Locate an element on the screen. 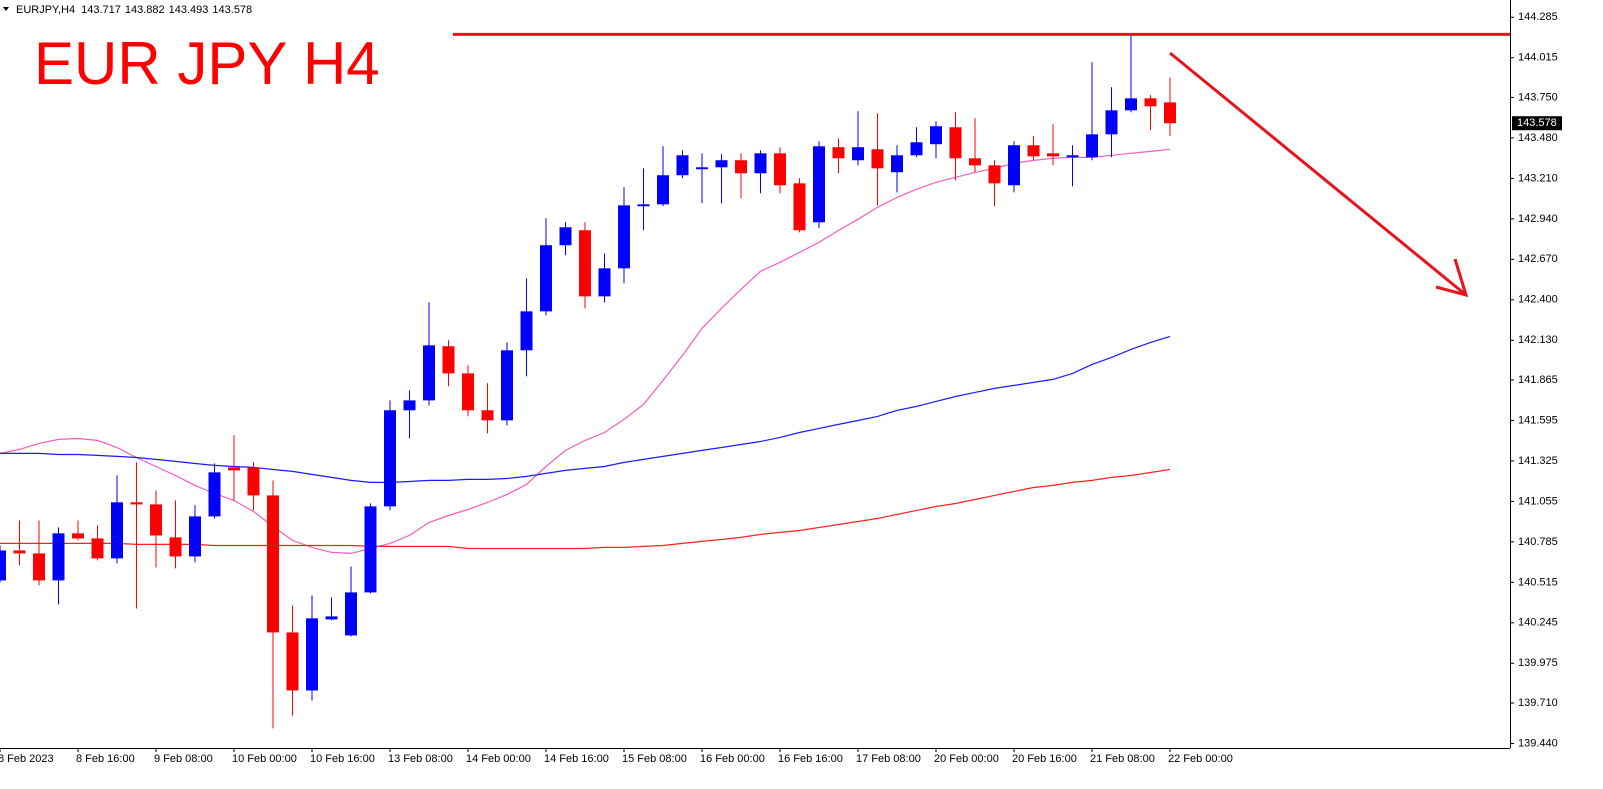 This screenshot has width=1603, height=789. x-tick-label: 16 Feb 16:00 is located at coordinates (810, 759).